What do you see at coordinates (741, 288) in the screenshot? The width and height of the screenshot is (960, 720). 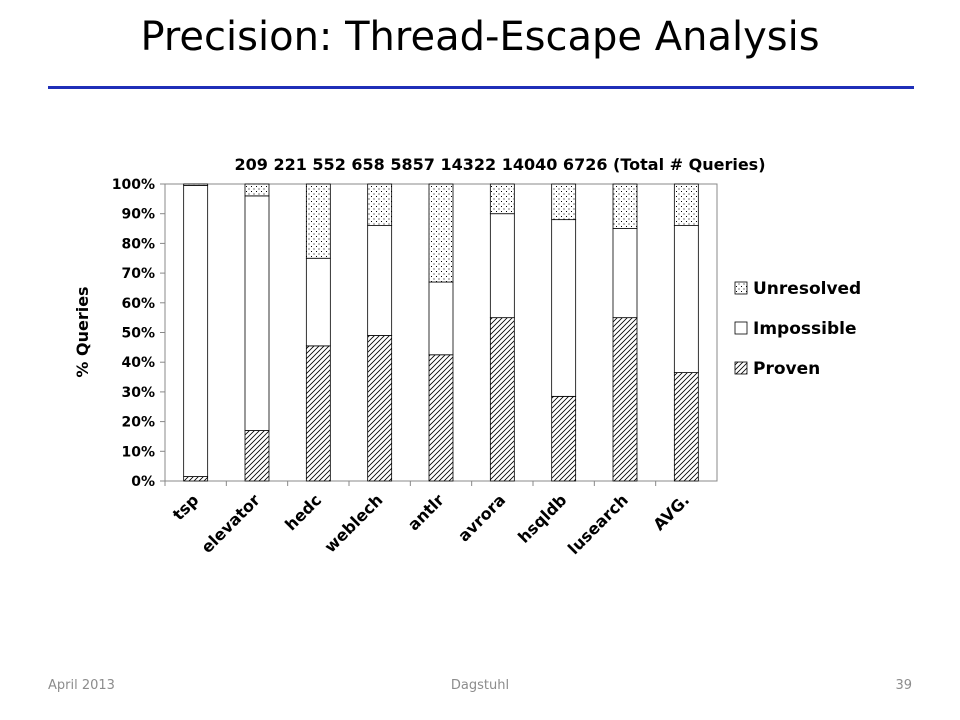 I see `legend-swatch-unresolved` at bounding box center [741, 288].